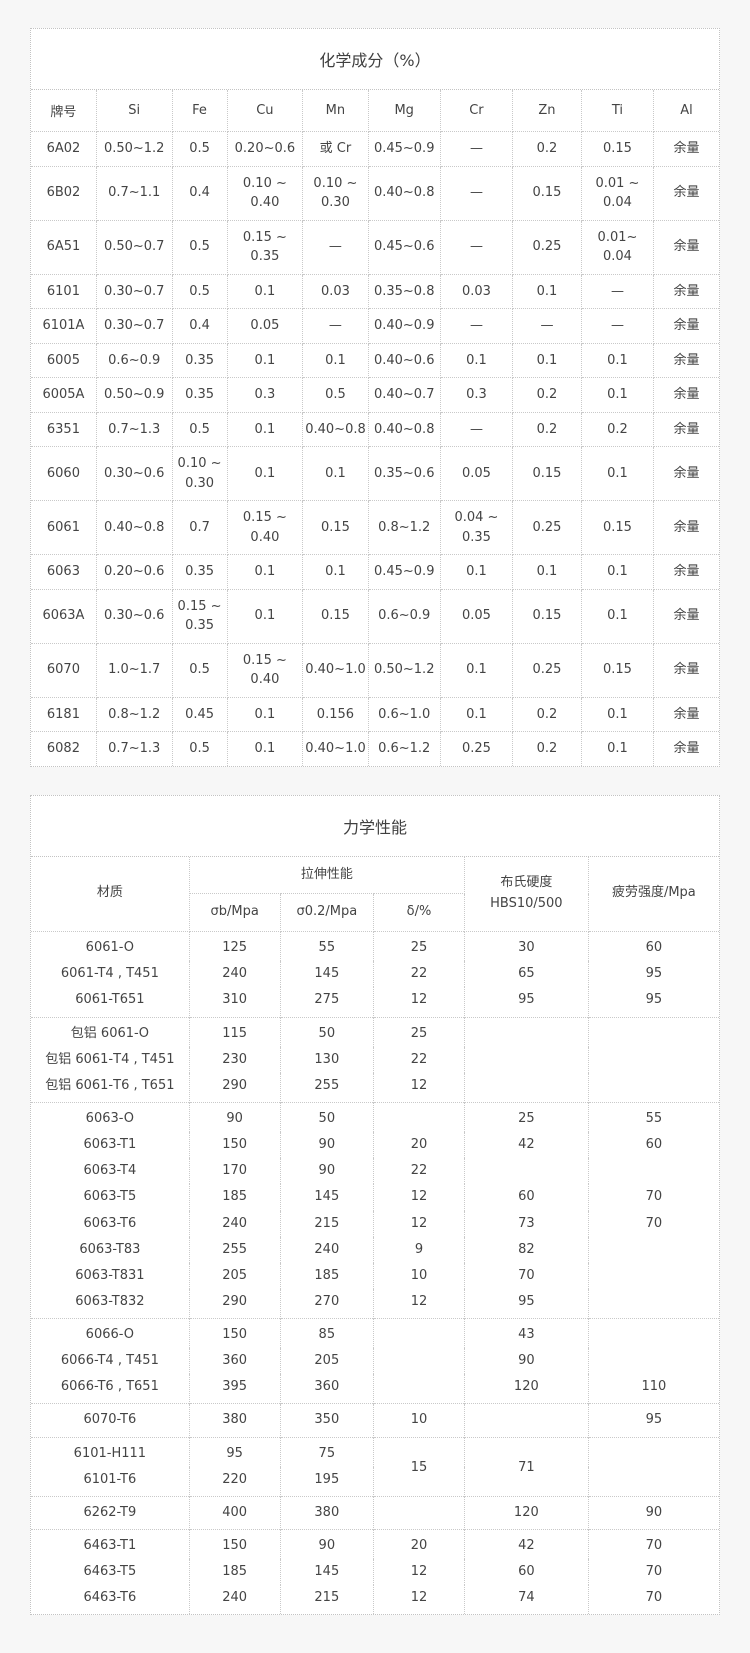  What do you see at coordinates (110, 1087) in the screenshot?
I see `row-label-cell: 包铝 6061-T6 , T651` at bounding box center [110, 1087].